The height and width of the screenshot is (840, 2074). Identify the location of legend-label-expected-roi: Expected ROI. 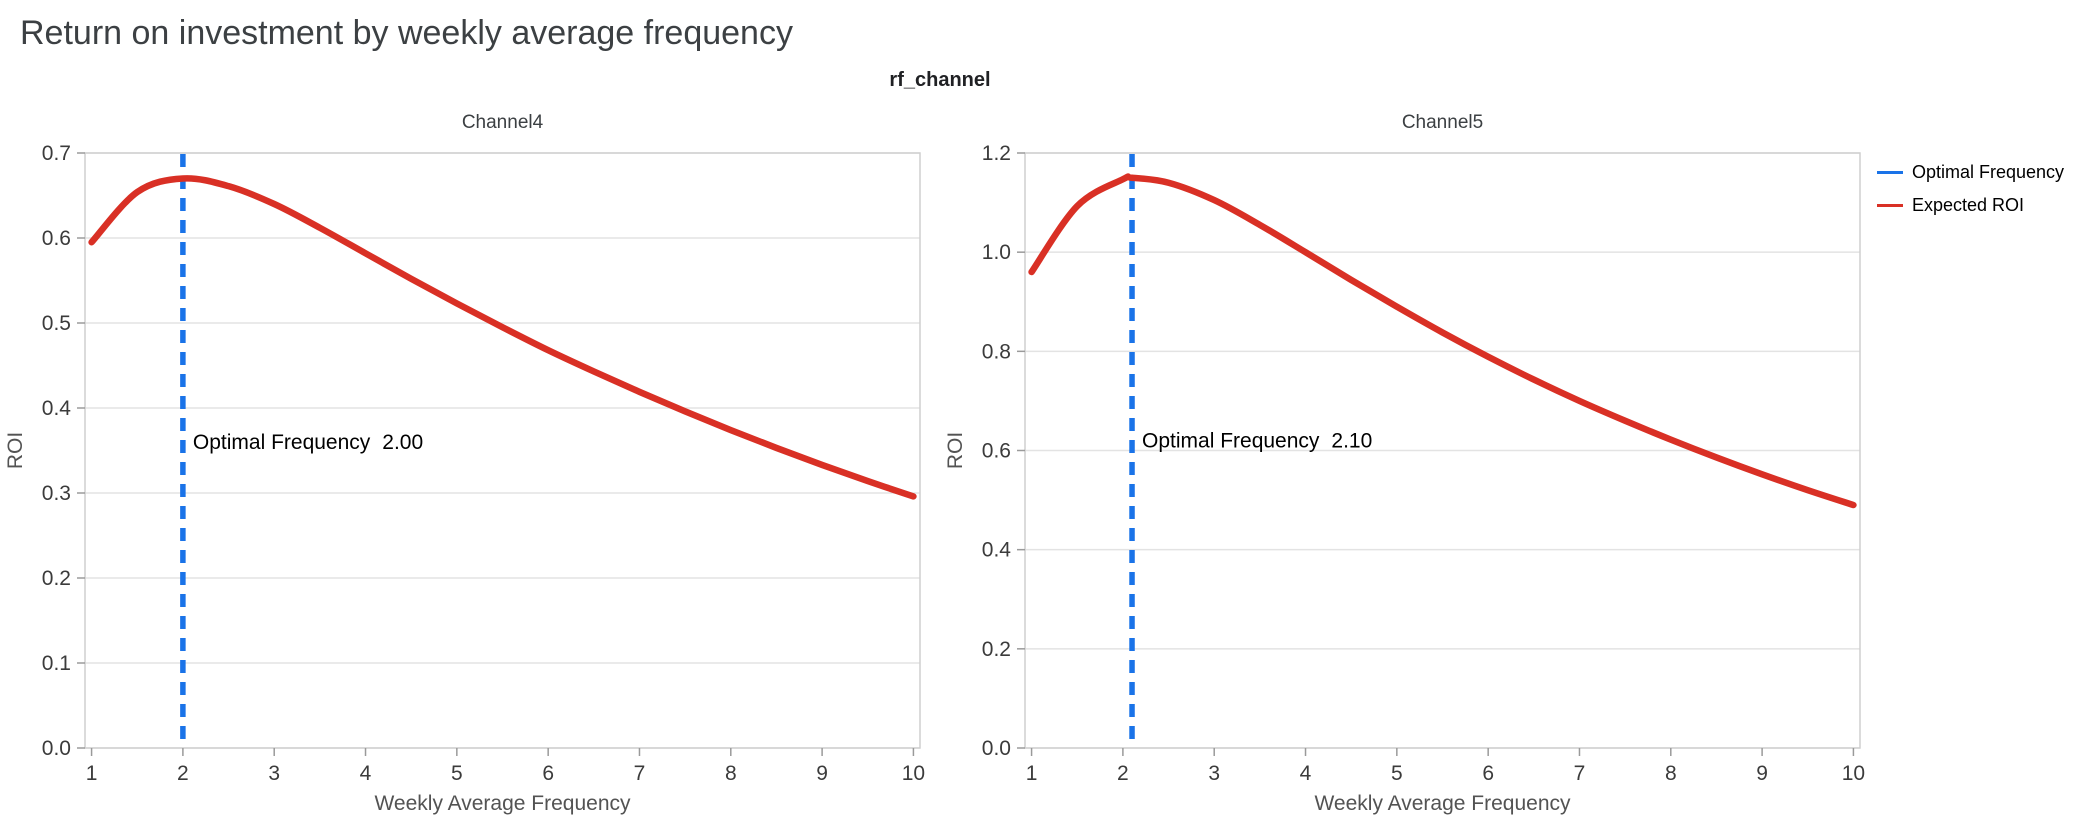
(1967, 205).